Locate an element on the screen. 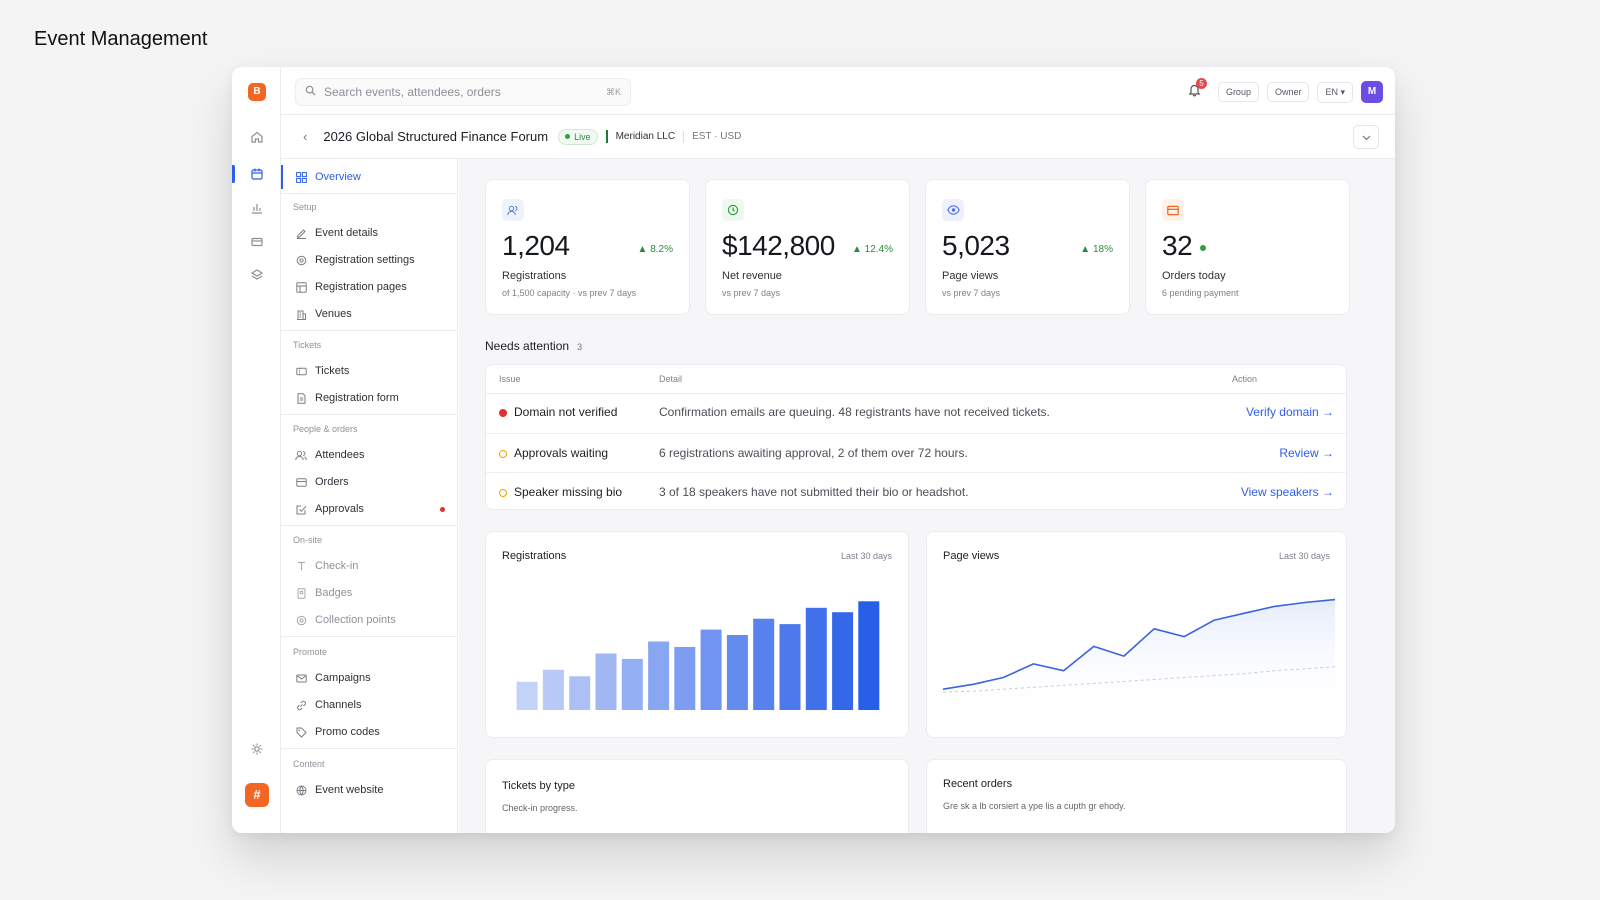 The height and width of the screenshot is (900, 1600). section-title: Needs attention is located at coordinates (527, 346).